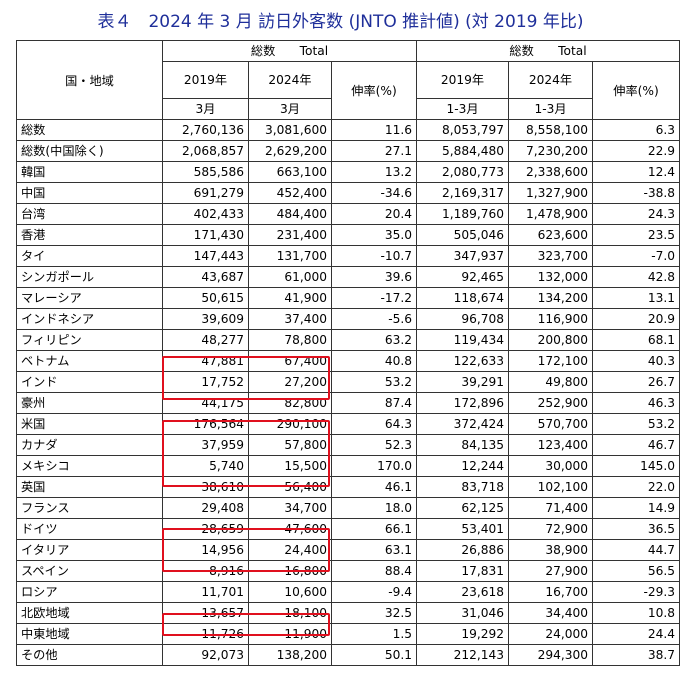 This screenshot has width=681, height=689. I want to click on region-name: 台湾, so click(89, 214).